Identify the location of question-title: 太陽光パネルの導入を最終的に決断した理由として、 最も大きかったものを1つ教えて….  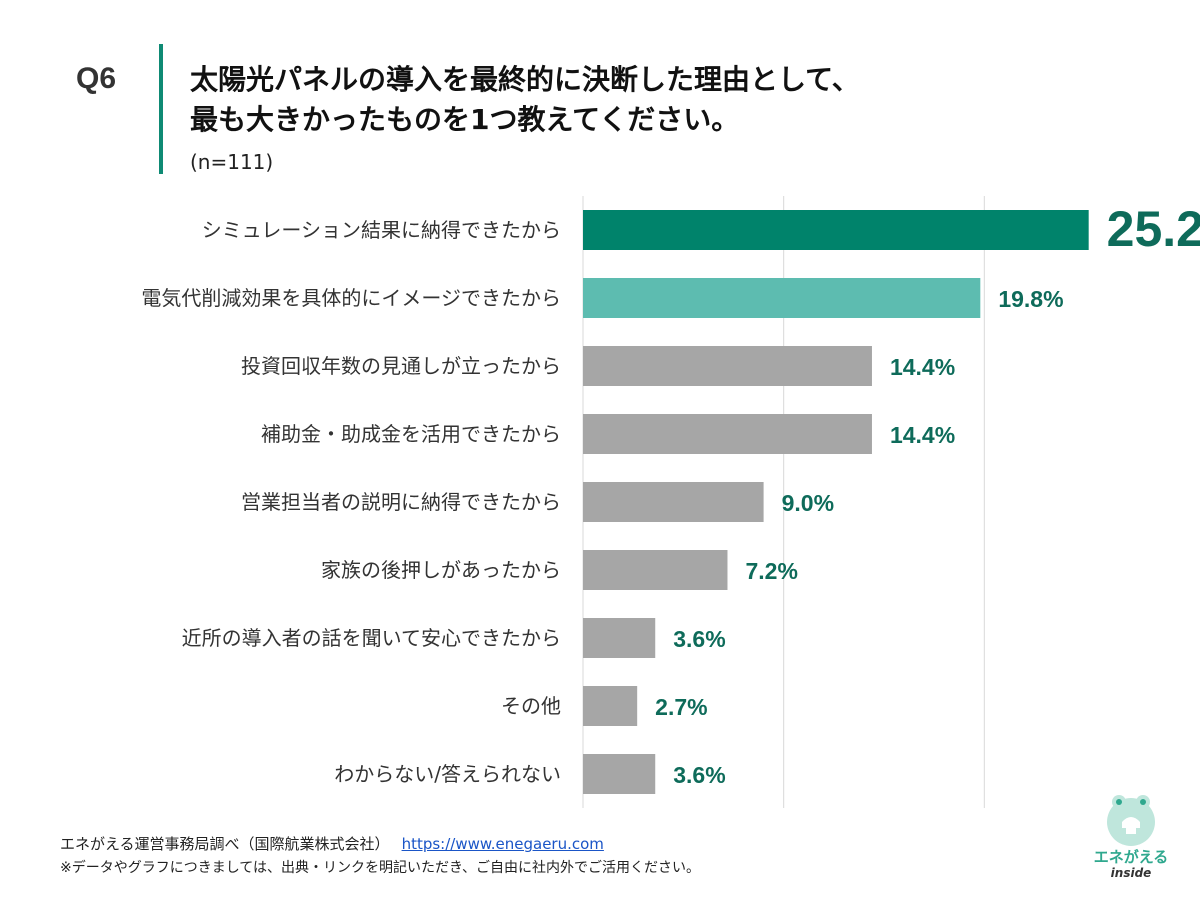
(640, 100).